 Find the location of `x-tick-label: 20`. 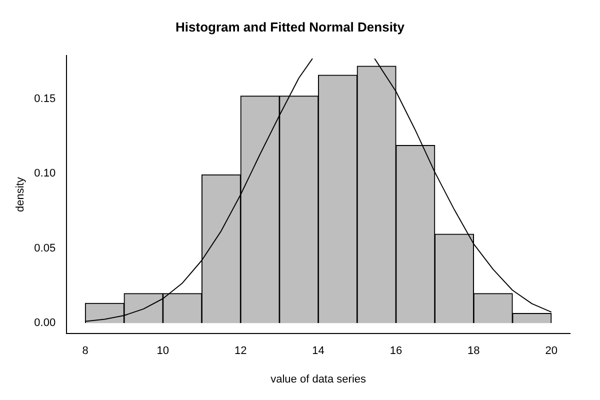

x-tick-label: 20 is located at coordinates (551, 351).